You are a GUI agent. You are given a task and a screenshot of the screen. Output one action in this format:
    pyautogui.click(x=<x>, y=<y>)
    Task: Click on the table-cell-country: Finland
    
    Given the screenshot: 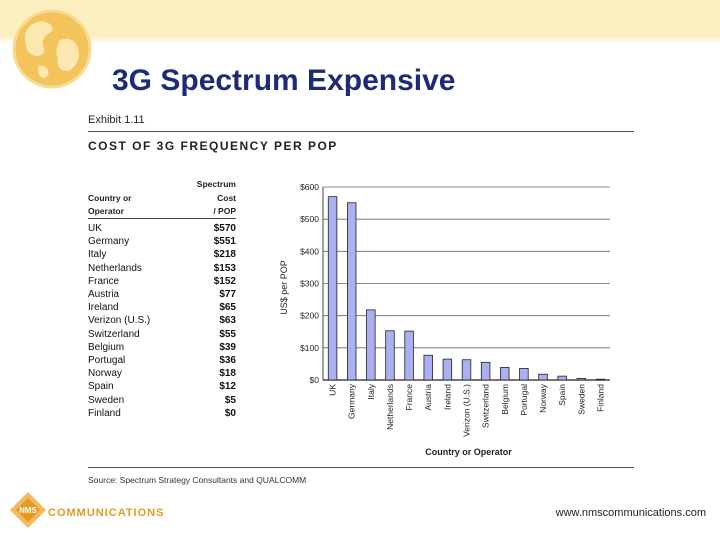 What is the action you would take?
    pyautogui.click(x=104, y=413)
    